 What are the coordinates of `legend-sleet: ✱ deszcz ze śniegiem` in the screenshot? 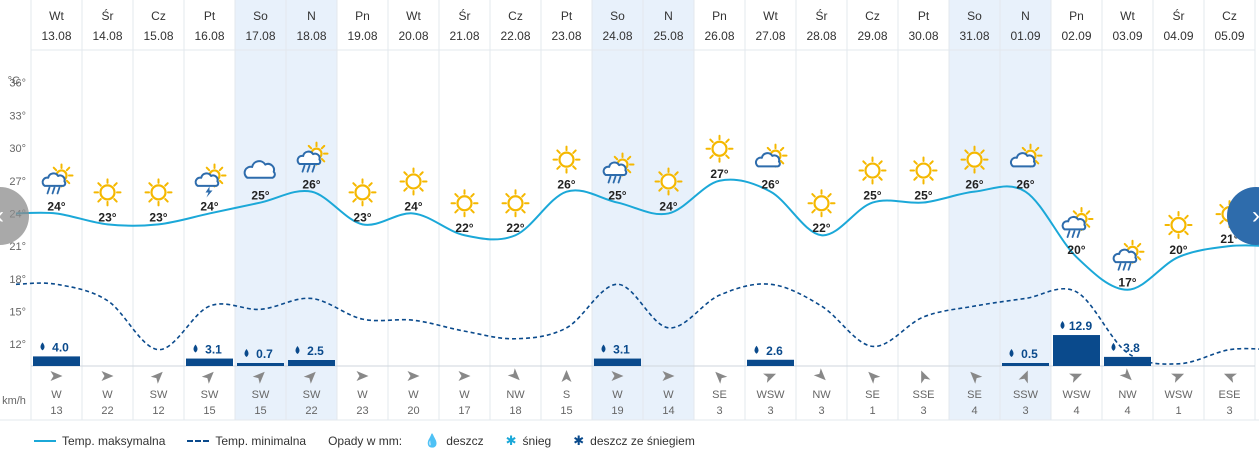 It's located at (634, 440).